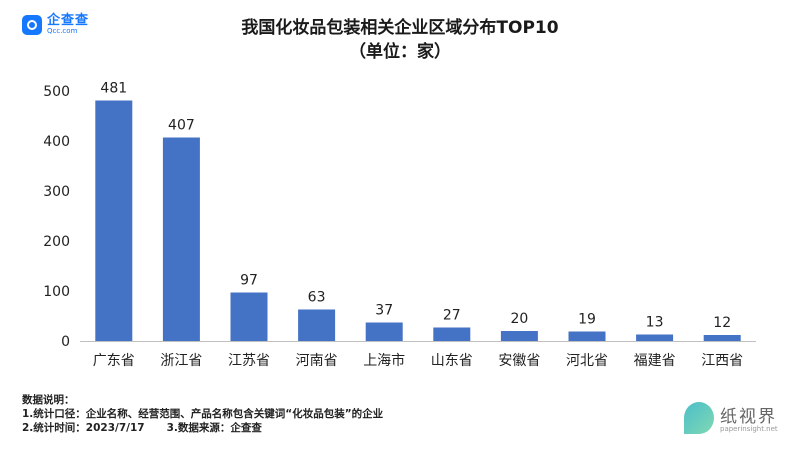 The height and width of the screenshot is (450, 800). Describe the element at coordinates (452, 361) in the screenshot. I see `x-tick-label: 山东省` at that location.